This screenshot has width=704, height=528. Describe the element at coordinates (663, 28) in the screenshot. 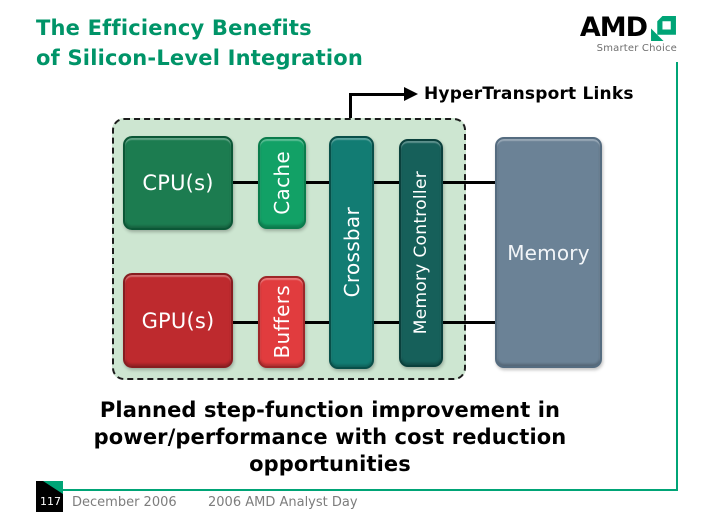

I see `amd-arrow-icon` at that location.